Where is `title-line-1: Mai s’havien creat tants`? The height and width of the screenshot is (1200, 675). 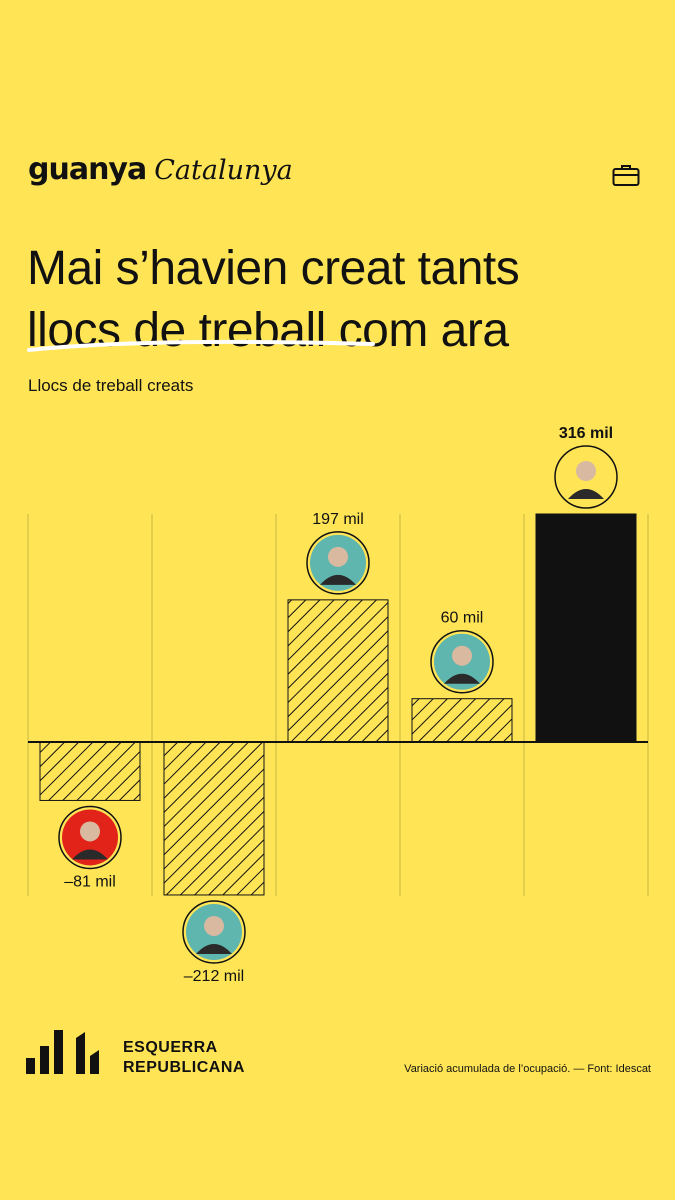
title-line-1: Mai s’havien creat tants is located at coordinates (273, 268).